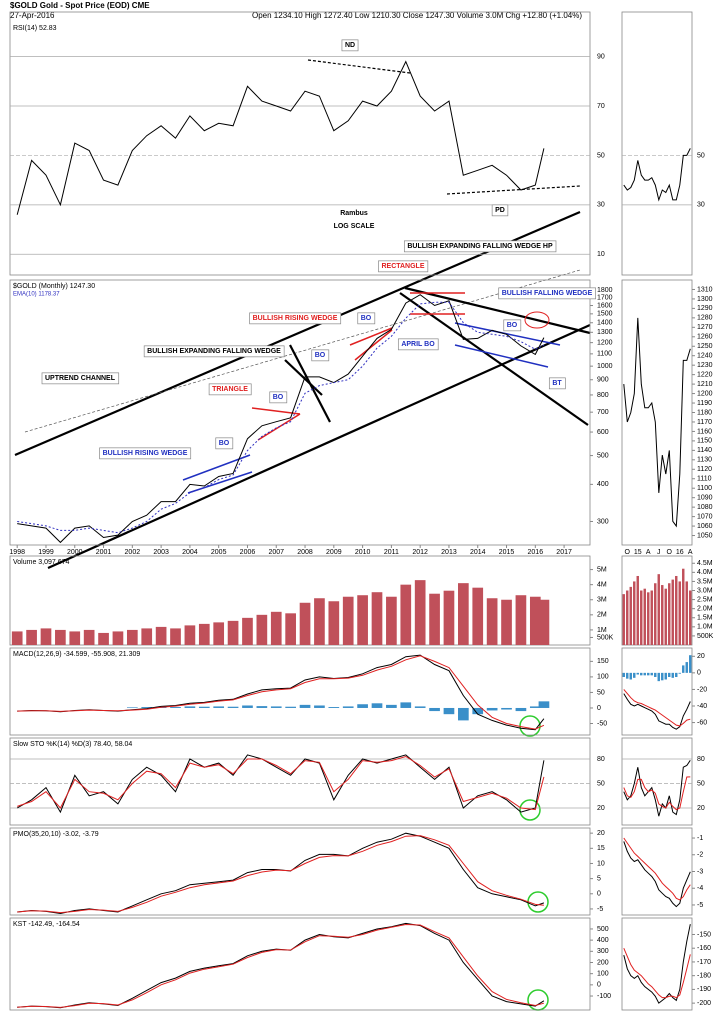 This screenshot has width=725, height=1024. I want to click on y-tick-label: -5, so click(700, 905).